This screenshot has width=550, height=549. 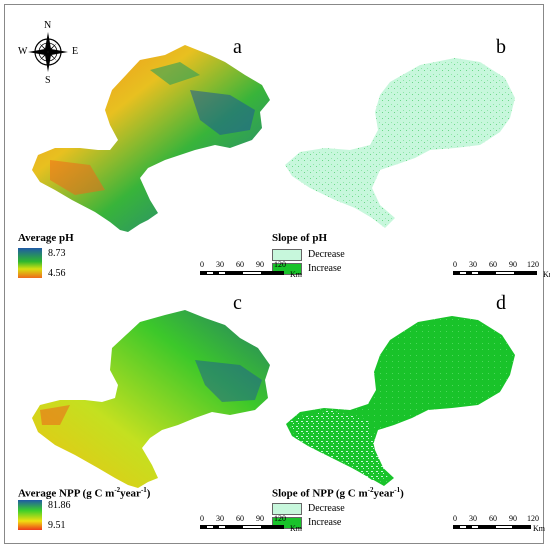 What do you see at coordinates (501, 47) in the screenshot?
I see `panel-label-b: b` at bounding box center [501, 47].